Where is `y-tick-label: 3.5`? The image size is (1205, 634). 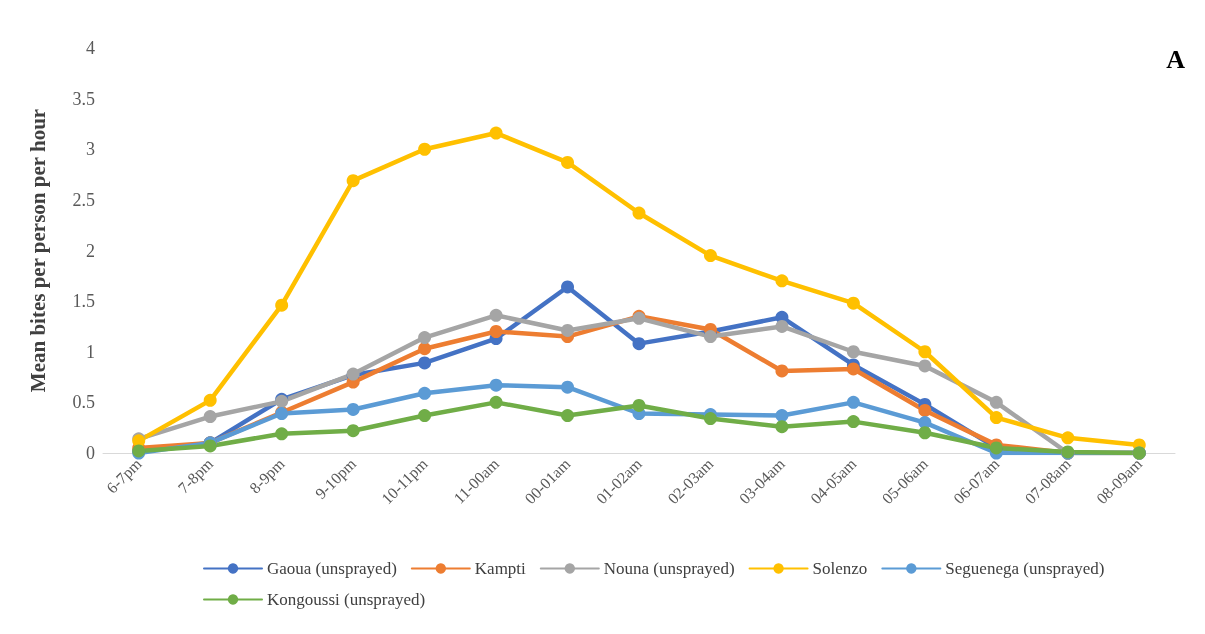
y-tick-label: 3.5 is located at coordinates (83, 98).